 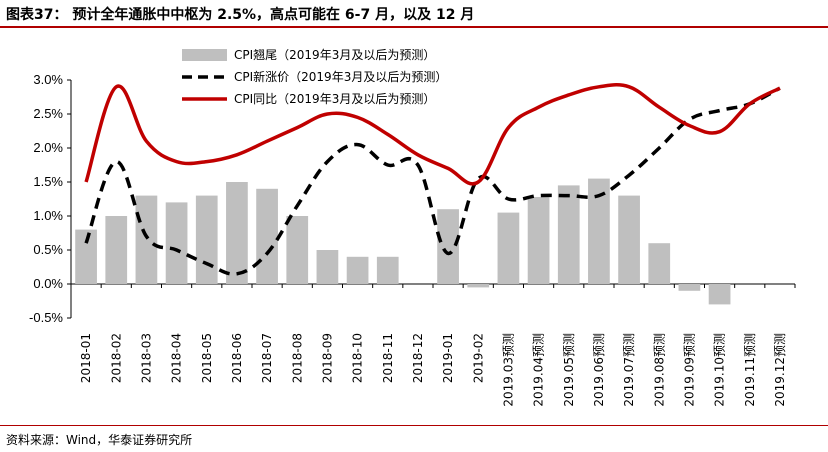 What do you see at coordinates (177, 358) in the screenshot?
I see `x-tick-label: 2018-04` at bounding box center [177, 358].